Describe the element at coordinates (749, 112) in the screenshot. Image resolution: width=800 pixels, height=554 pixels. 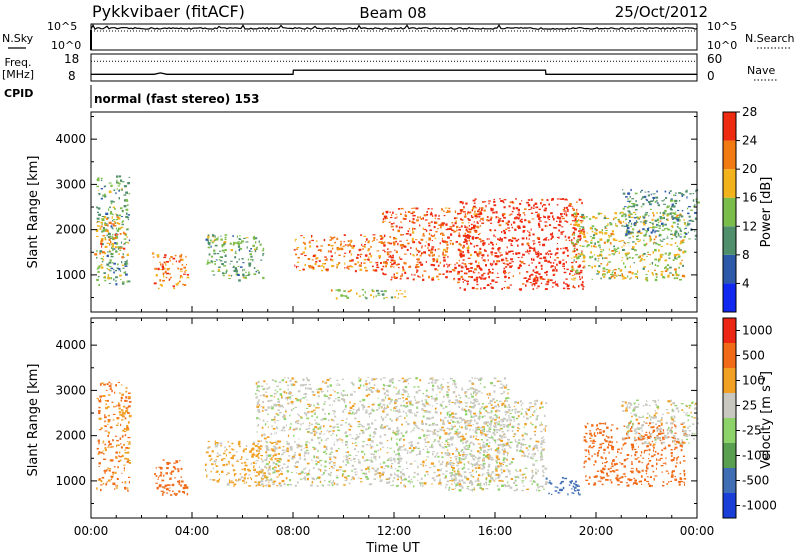
I see `power-colorbar-tick-label: 28` at that location.